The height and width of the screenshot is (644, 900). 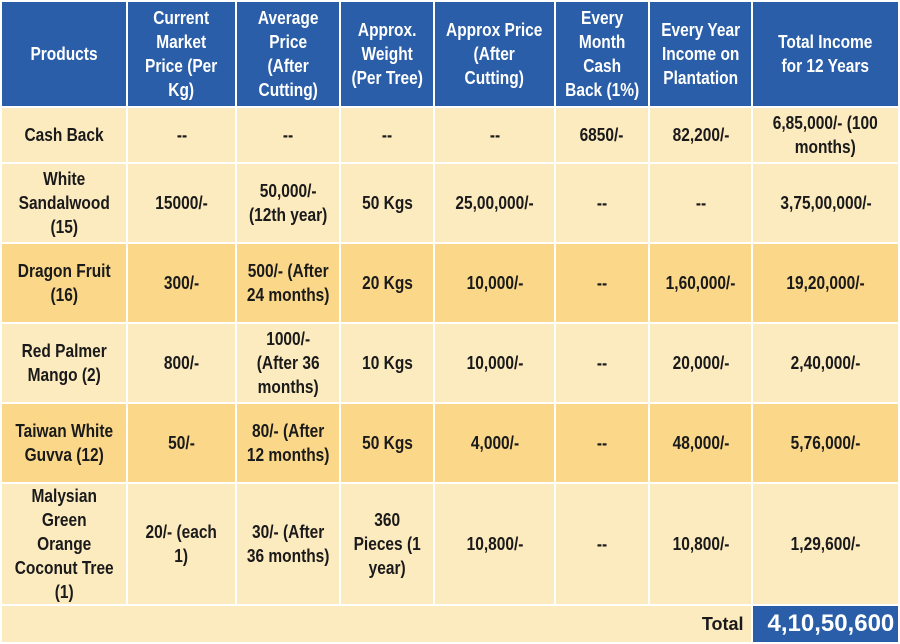 I want to click on total-value: 4,10,50,600, so click(x=825, y=624).